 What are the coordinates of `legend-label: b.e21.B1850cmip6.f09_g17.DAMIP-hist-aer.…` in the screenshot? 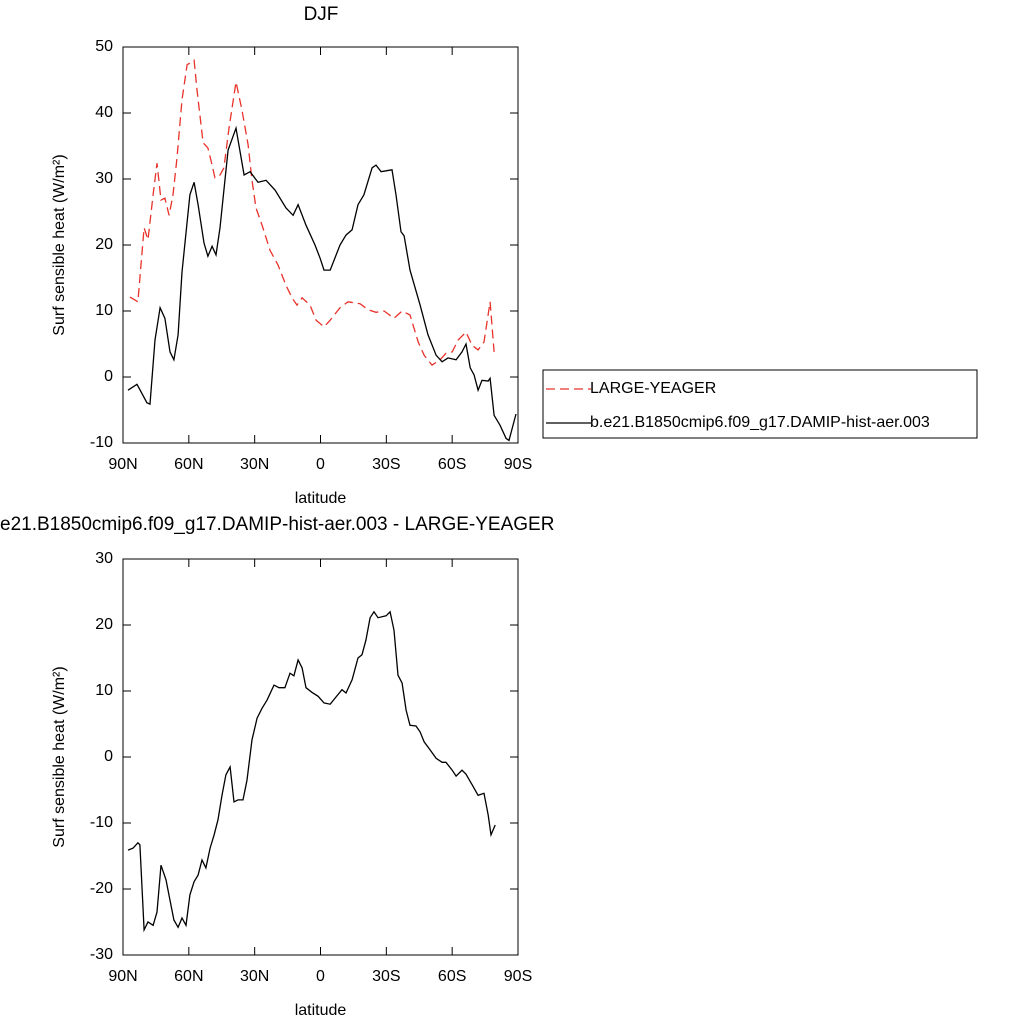 It's located at (760, 422).